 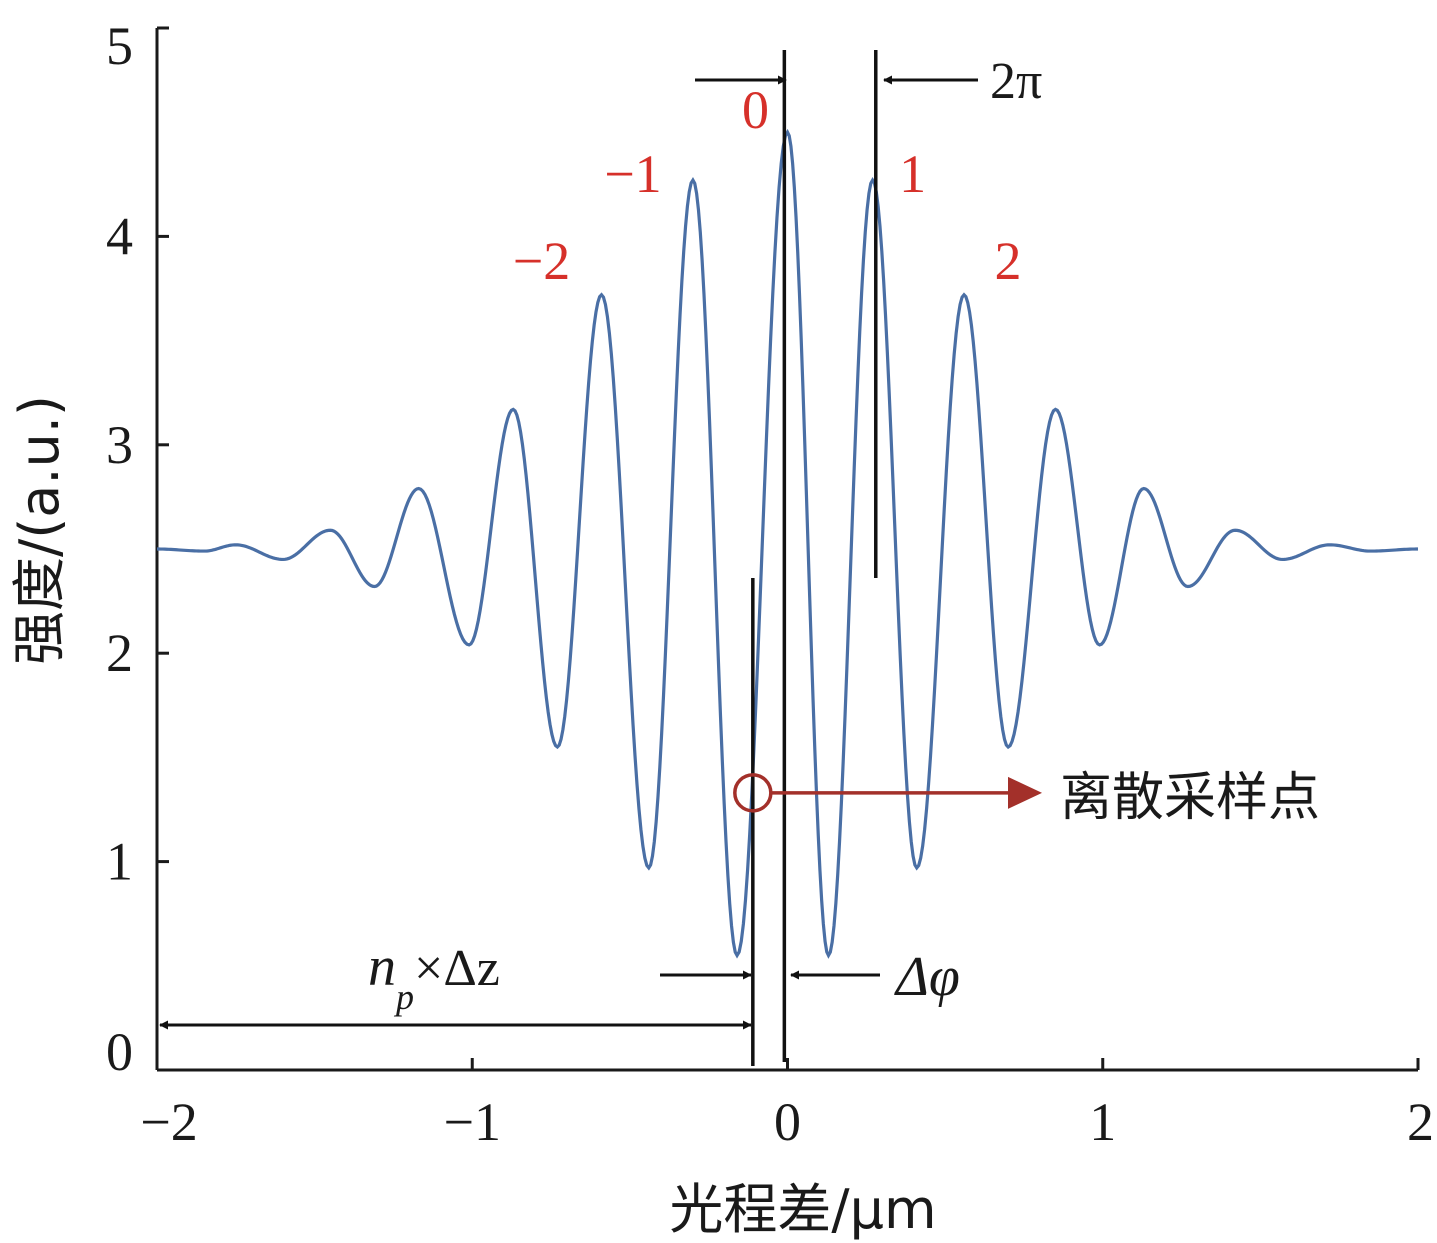 I want to click on x-tick-label: 2, so click(x=1420, y=1122).